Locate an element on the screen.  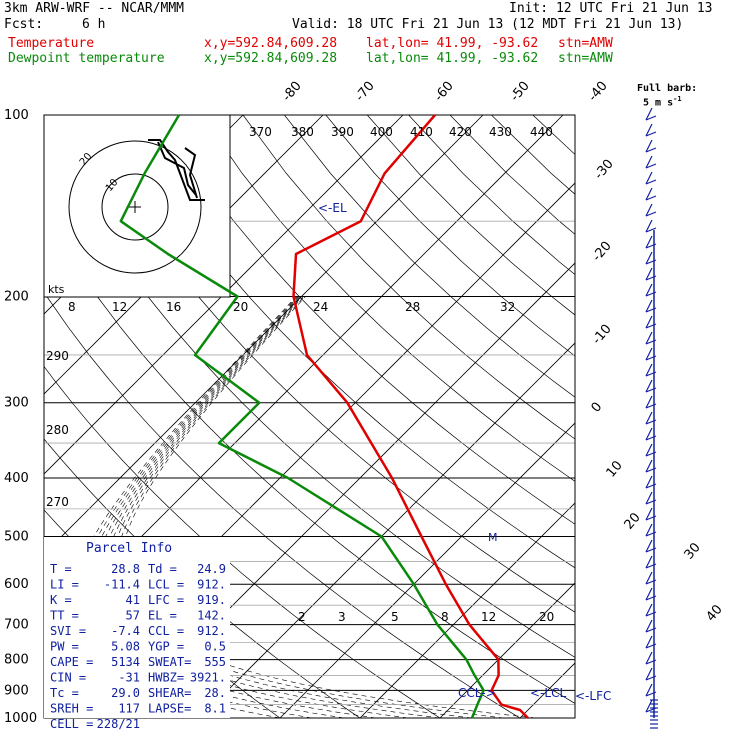
mixing-ratio-label: 32 is located at coordinates (507, 307).